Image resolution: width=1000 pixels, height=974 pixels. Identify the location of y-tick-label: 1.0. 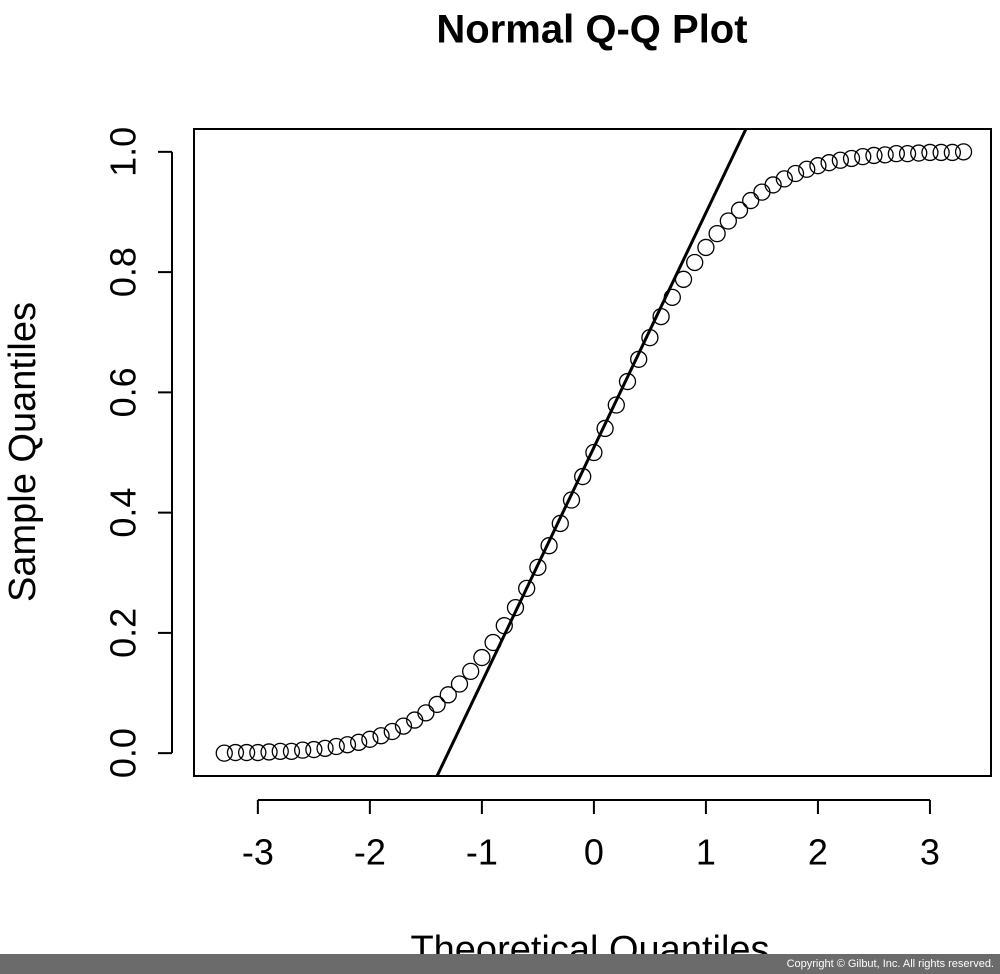
(123, 152).